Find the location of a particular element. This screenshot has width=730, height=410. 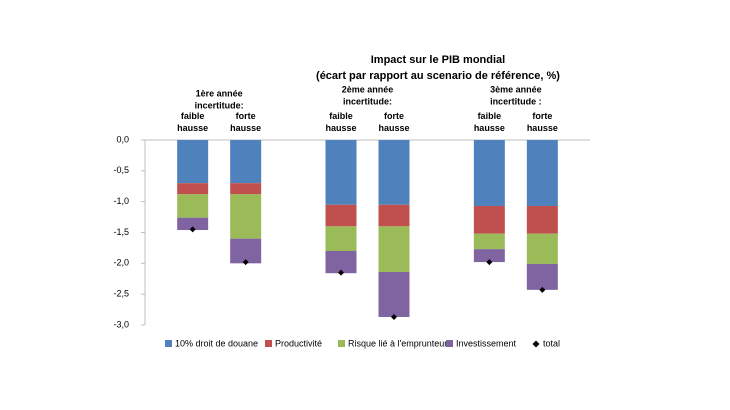

y-tick-label: 0,0 is located at coordinates (122, 139).